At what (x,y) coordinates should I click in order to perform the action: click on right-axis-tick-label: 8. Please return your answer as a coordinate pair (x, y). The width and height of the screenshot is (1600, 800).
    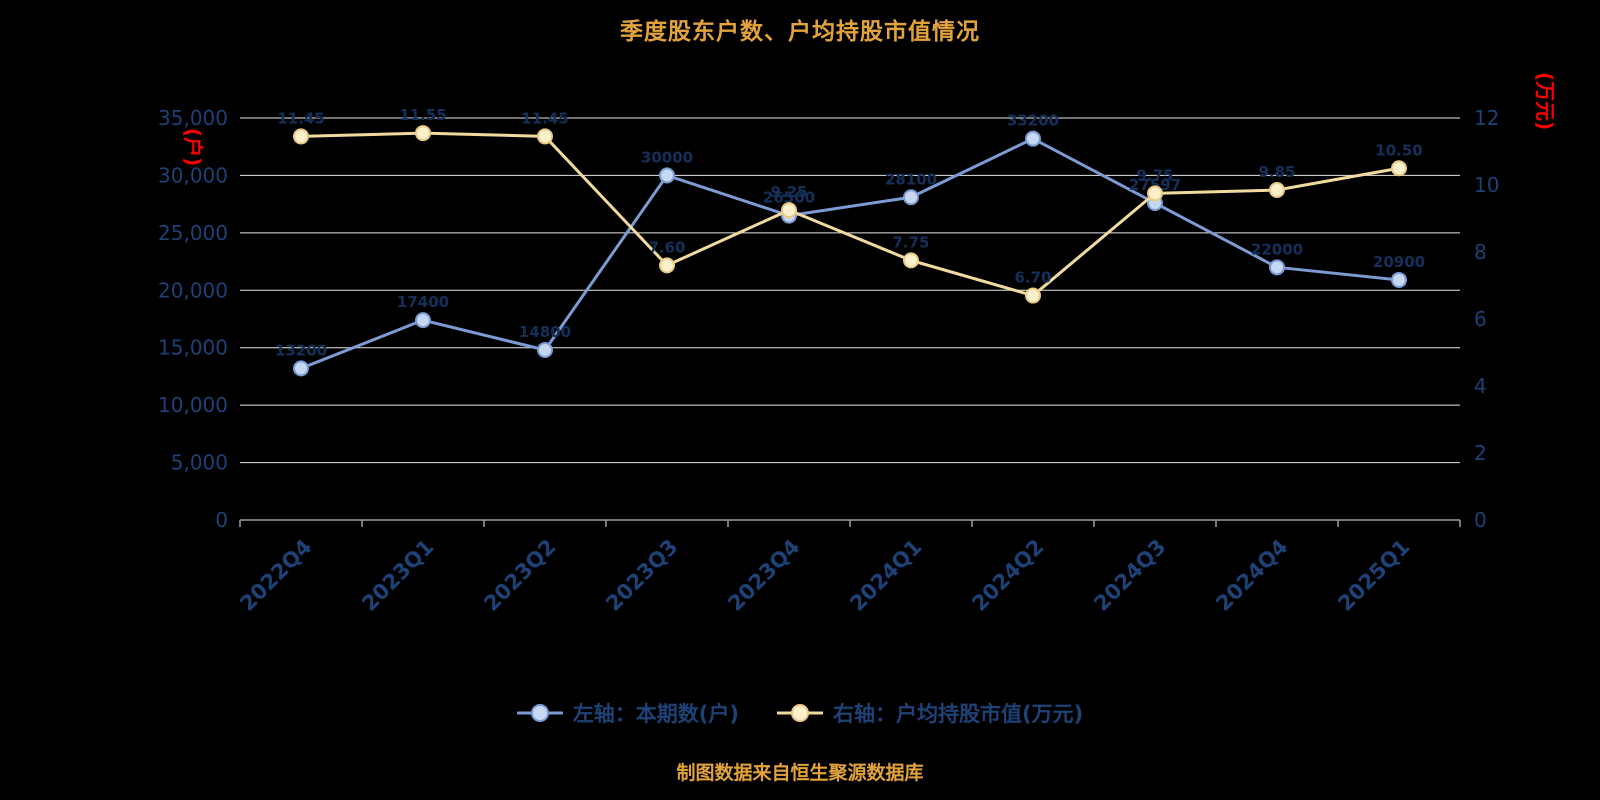
    Looking at the image, I should click on (1480, 252).